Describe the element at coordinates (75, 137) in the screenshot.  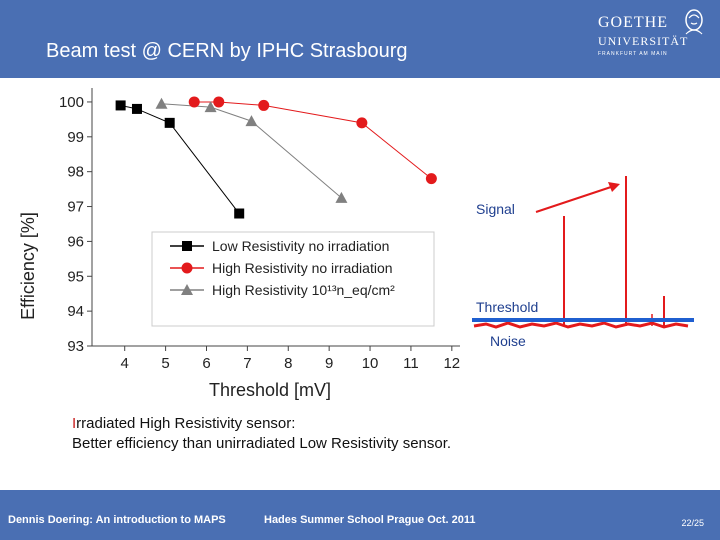
I see `y-tick-label: 99` at that location.